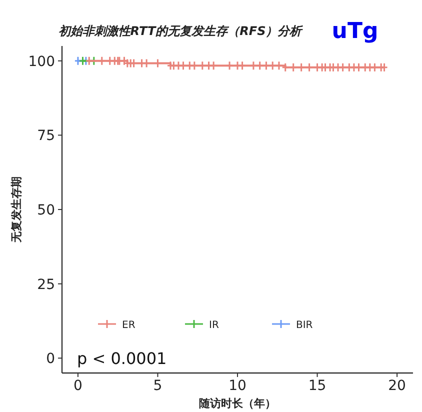 Image resolution: width=422 pixels, height=412 pixels. Describe the element at coordinates (129, 325) in the screenshot. I see `legend-label: ER` at that location.